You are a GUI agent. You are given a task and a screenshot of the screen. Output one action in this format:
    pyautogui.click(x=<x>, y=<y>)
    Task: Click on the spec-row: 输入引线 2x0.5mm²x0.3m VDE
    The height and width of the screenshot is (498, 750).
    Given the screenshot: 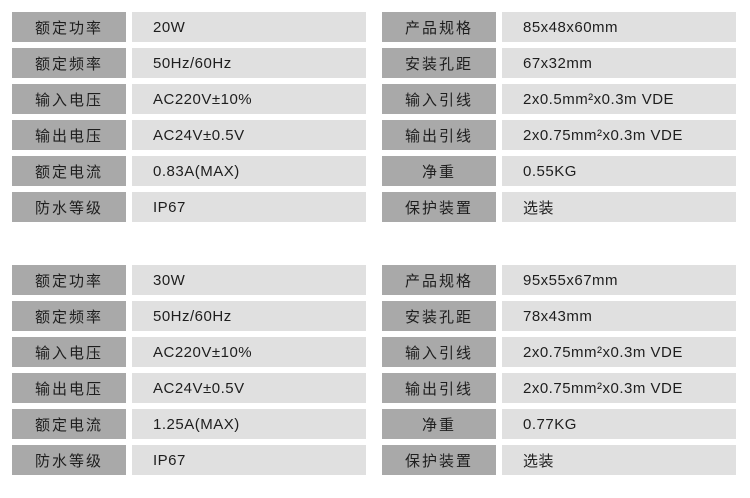 What is the action you would take?
    pyautogui.click(x=559, y=99)
    